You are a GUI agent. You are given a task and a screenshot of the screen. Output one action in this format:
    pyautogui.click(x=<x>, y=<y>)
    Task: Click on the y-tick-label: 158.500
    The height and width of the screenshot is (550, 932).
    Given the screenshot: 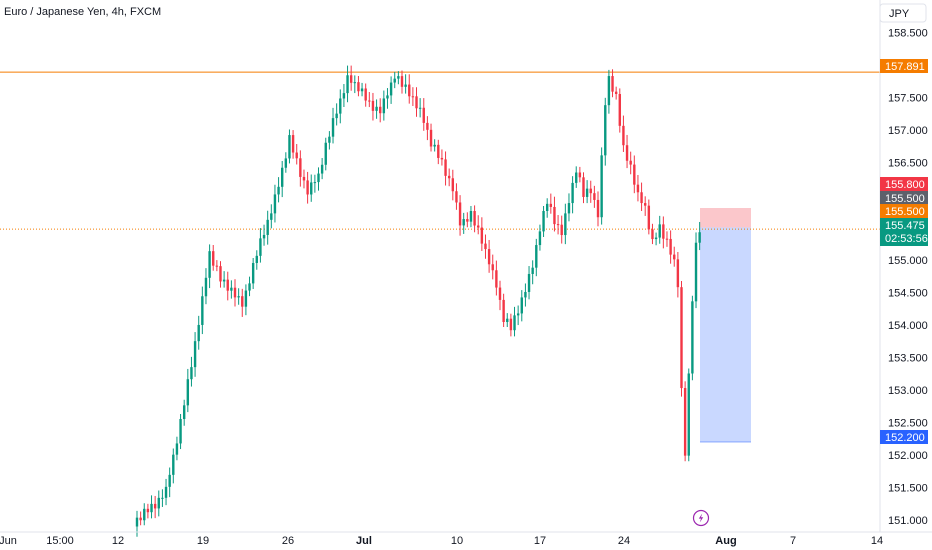 What is the action you would take?
    pyautogui.click(x=908, y=34)
    